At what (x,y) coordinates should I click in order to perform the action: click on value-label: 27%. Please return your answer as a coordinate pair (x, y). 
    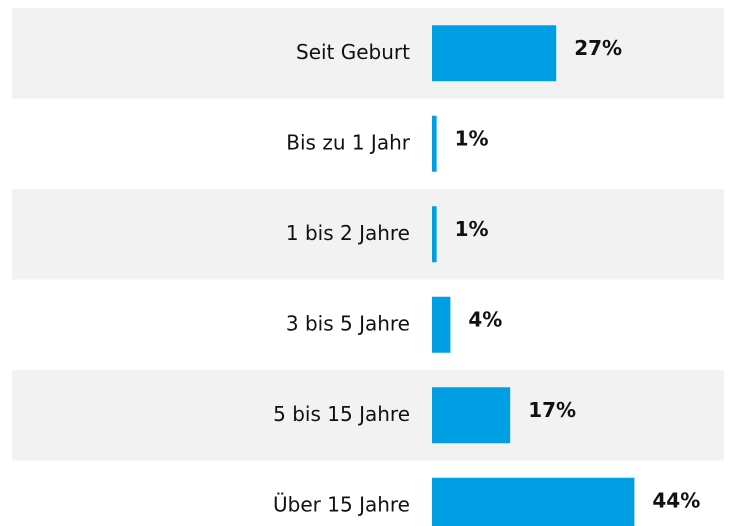
    Looking at the image, I should click on (598, 48).